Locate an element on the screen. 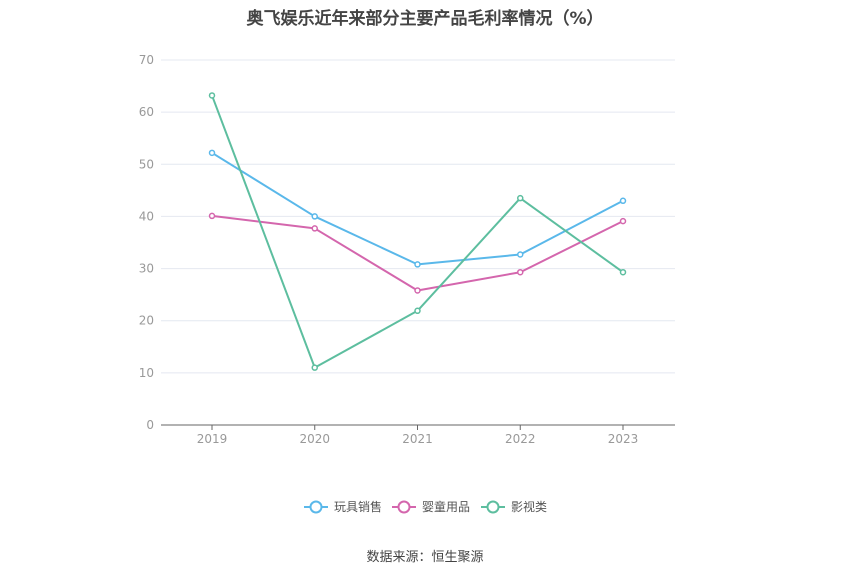  x-tick-label: 2023 is located at coordinates (623, 439).